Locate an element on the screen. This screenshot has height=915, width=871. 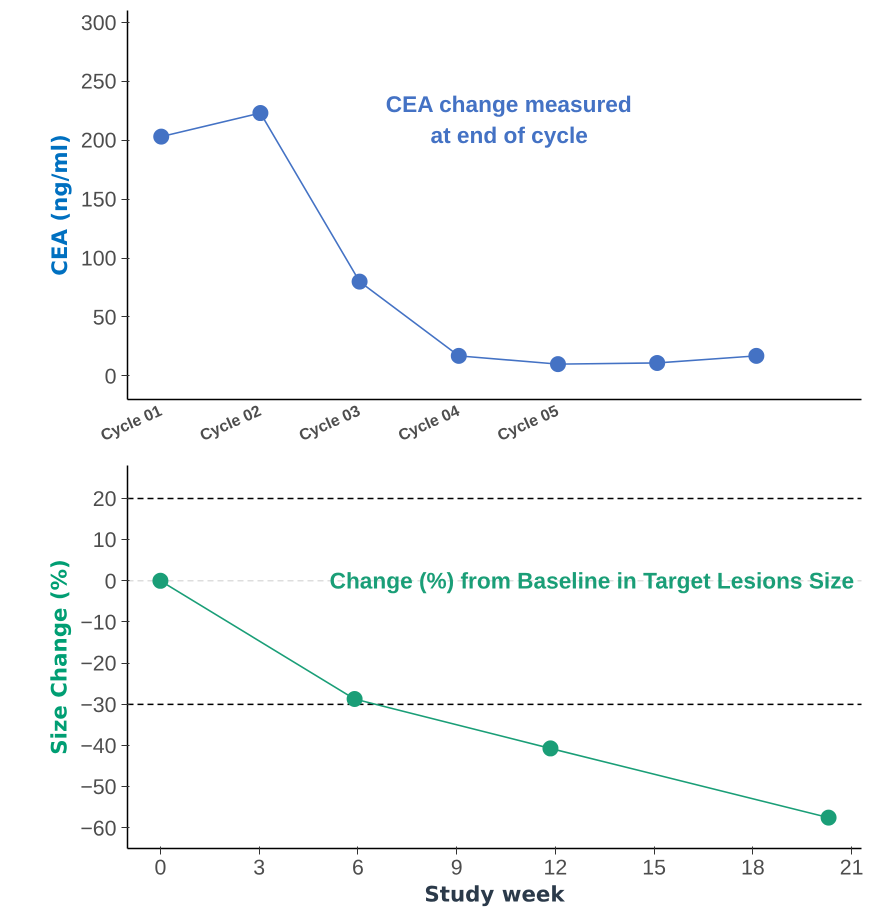
x-tick-label: 15 is located at coordinates (654, 868).